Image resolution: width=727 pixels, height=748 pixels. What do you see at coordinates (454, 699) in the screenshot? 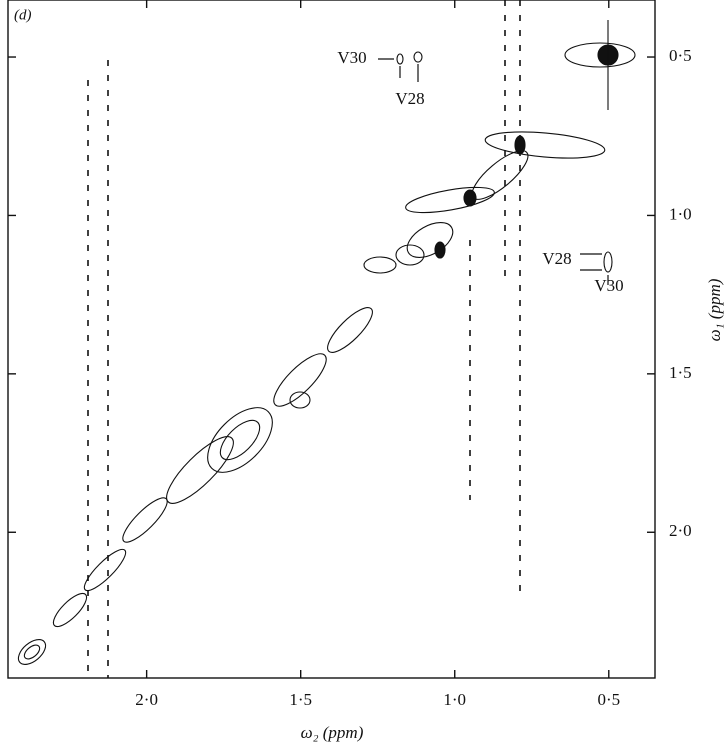
I see `x-tick-label: 1·0` at bounding box center [454, 699].